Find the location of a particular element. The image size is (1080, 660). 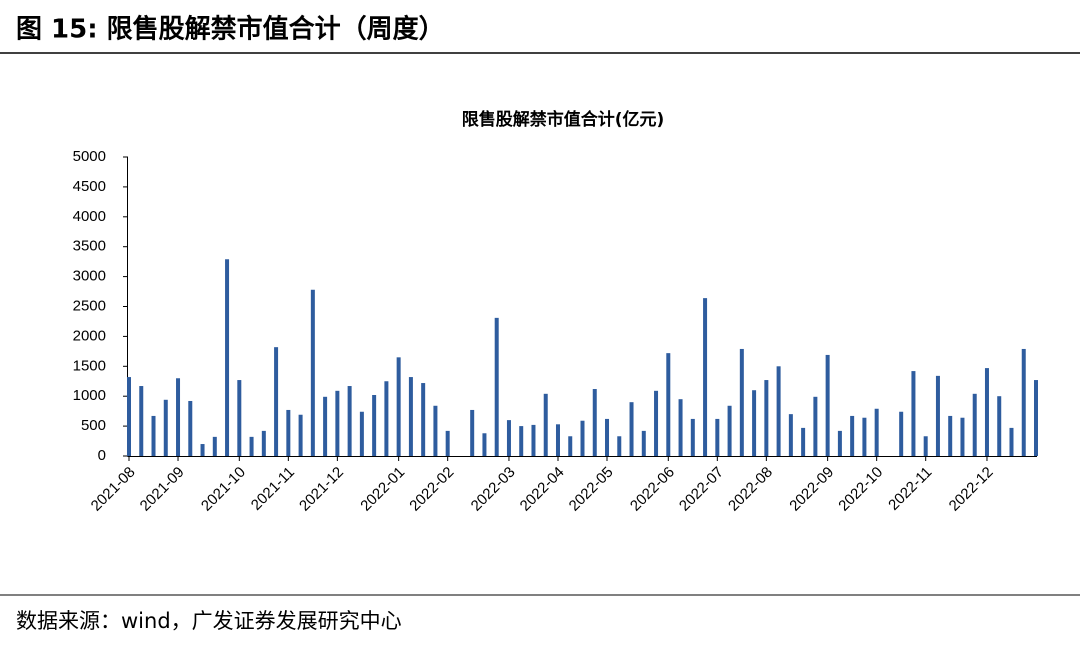

x-tick-label: 2021-08 is located at coordinates (113, 489).